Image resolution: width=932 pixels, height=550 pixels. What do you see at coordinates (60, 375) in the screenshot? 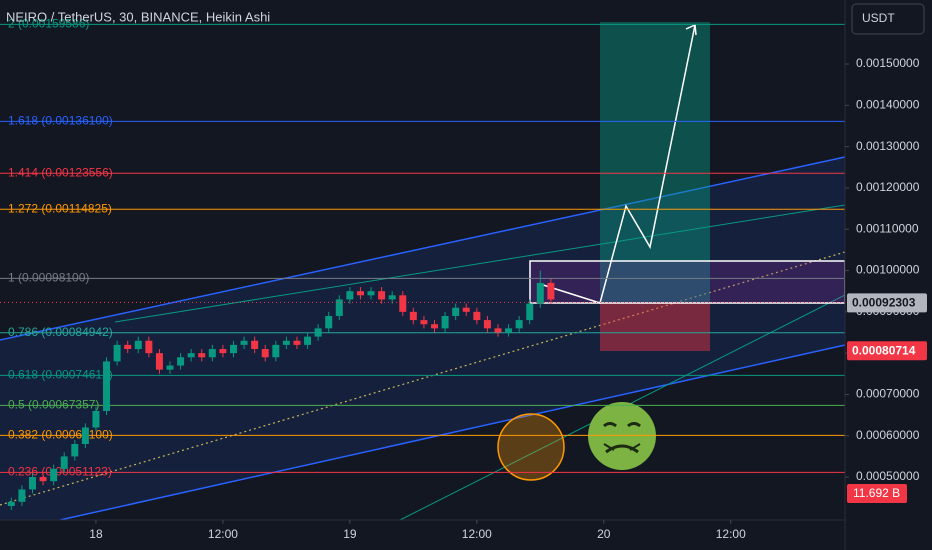
I see `fib-label: 0.618 (0.00074612)` at bounding box center [60, 375].